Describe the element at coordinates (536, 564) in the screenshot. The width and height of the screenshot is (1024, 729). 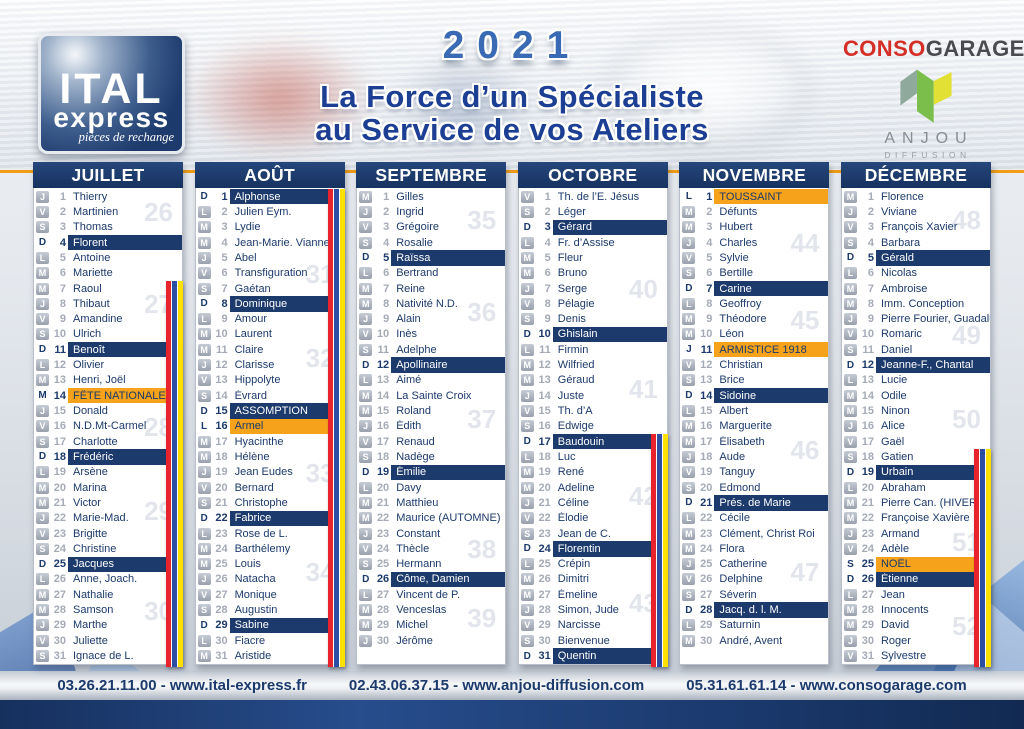
I see `day-left-cell: L 25` at that location.